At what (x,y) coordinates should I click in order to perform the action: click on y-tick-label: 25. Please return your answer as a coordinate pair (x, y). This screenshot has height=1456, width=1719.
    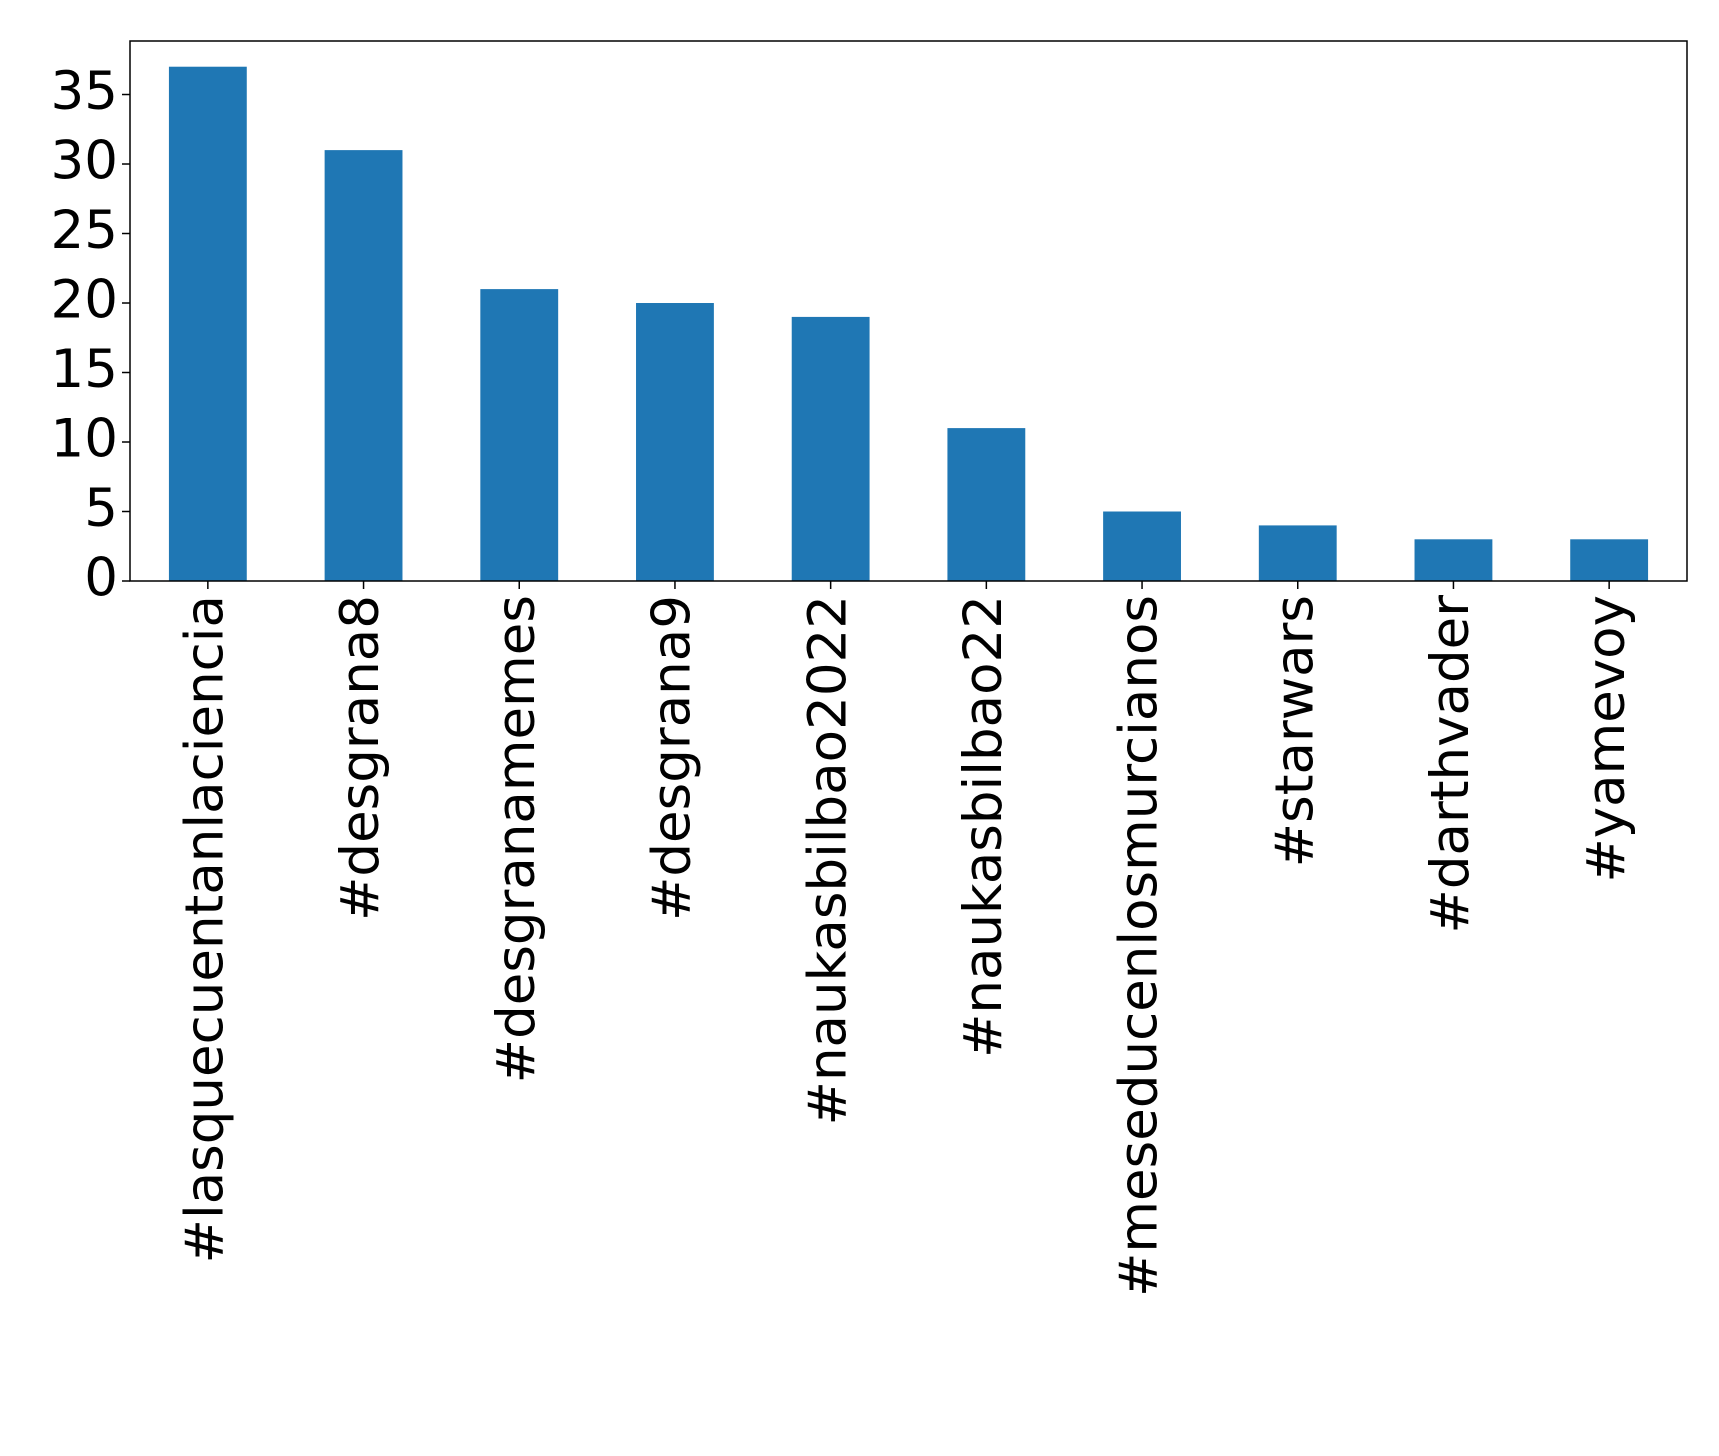
    Looking at the image, I should click on (84, 230).